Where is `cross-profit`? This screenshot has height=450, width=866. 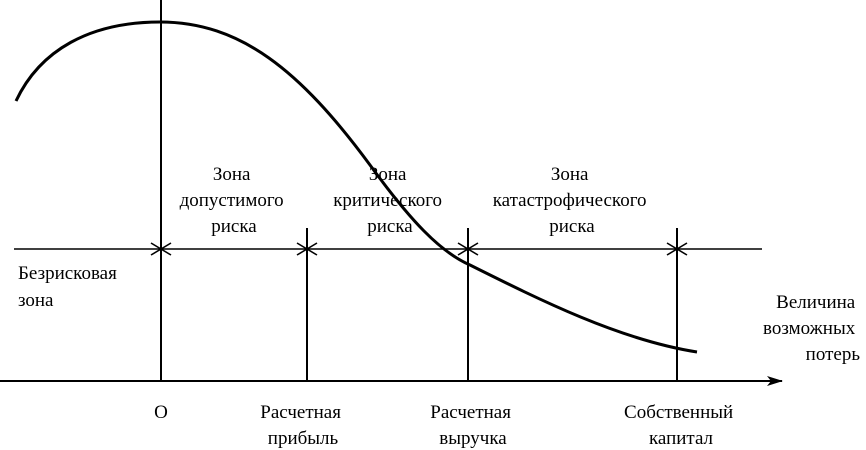 cross-profit is located at coordinates (307, 249).